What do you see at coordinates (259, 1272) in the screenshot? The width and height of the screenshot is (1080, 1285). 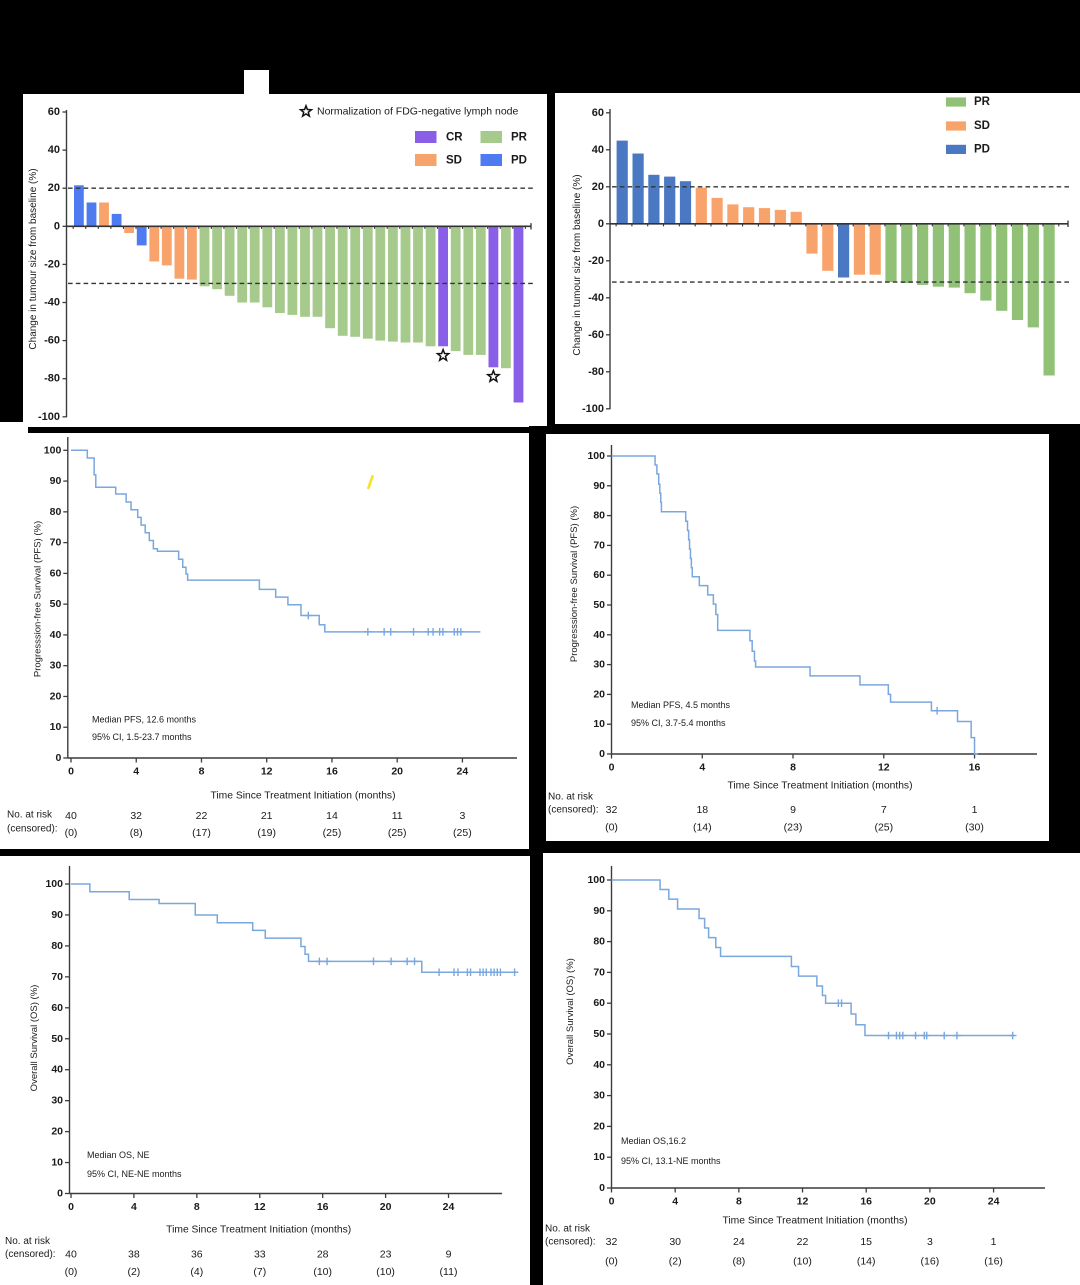 I see `svg-text: (7)` at bounding box center [259, 1272].